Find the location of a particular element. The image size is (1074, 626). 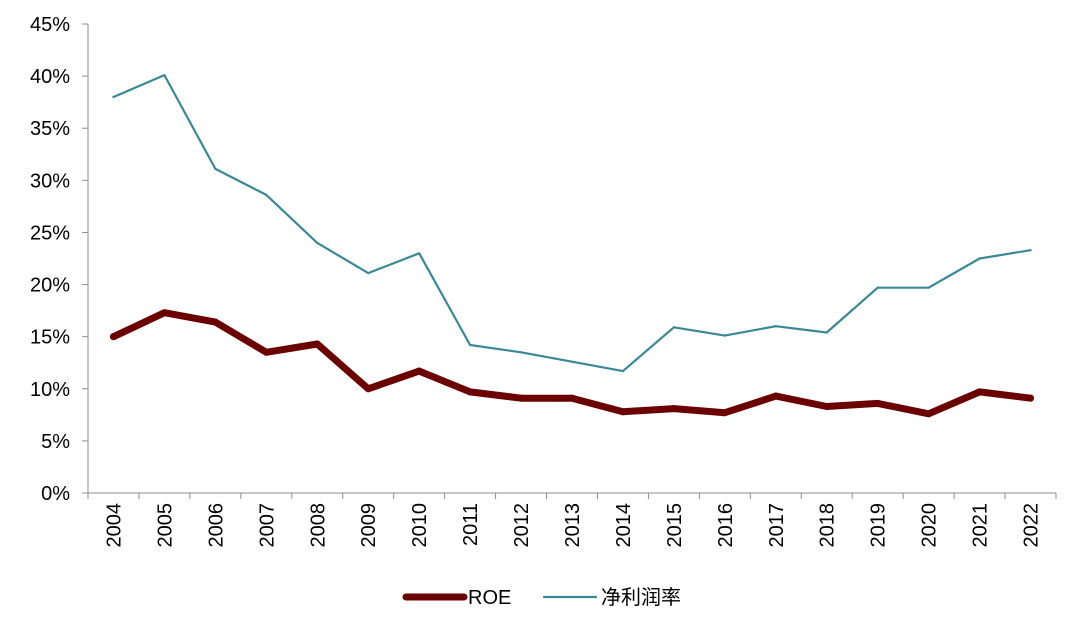

y-axis: 0% 5% 10% 15% 20% 25% 30% 35% 40% 45% is located at coordinates (59, 259).